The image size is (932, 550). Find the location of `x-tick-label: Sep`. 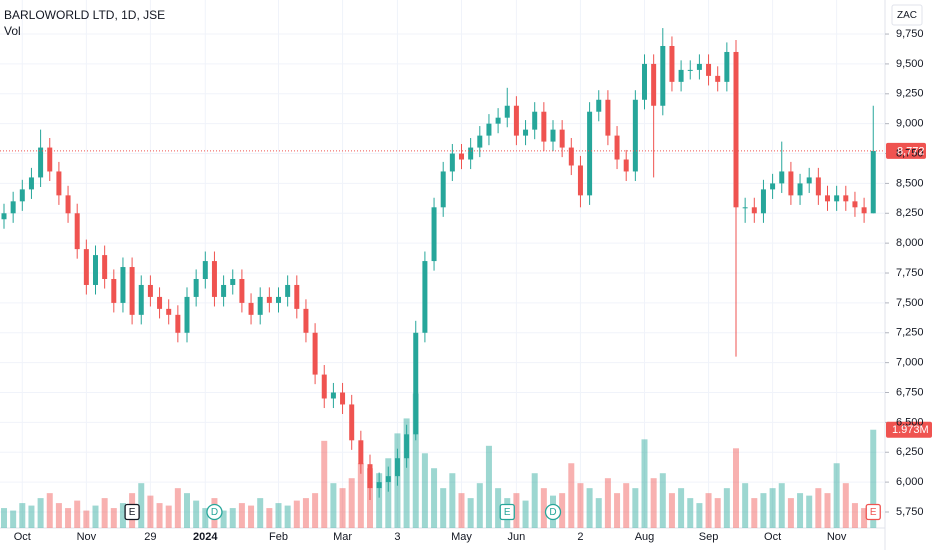

x-tick-label: Sep is located at coordinates (709, 537).